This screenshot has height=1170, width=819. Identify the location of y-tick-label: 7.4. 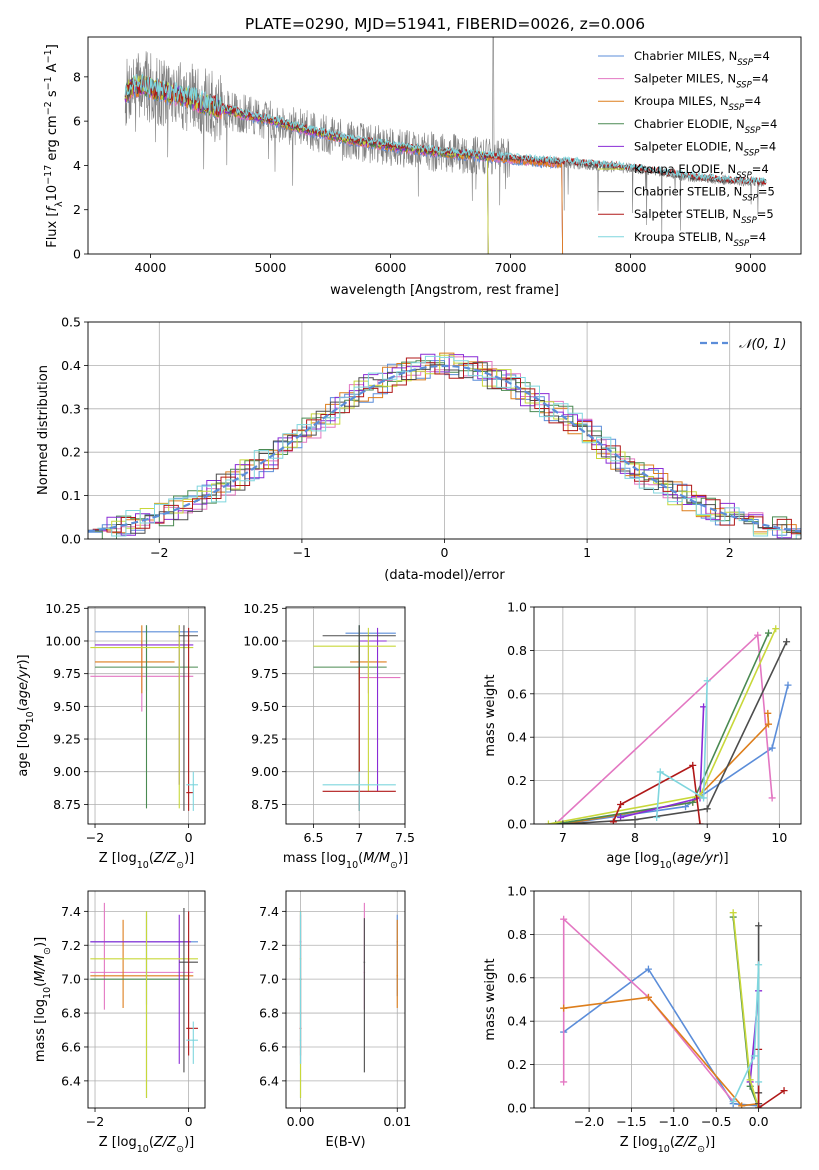
(71, 911).